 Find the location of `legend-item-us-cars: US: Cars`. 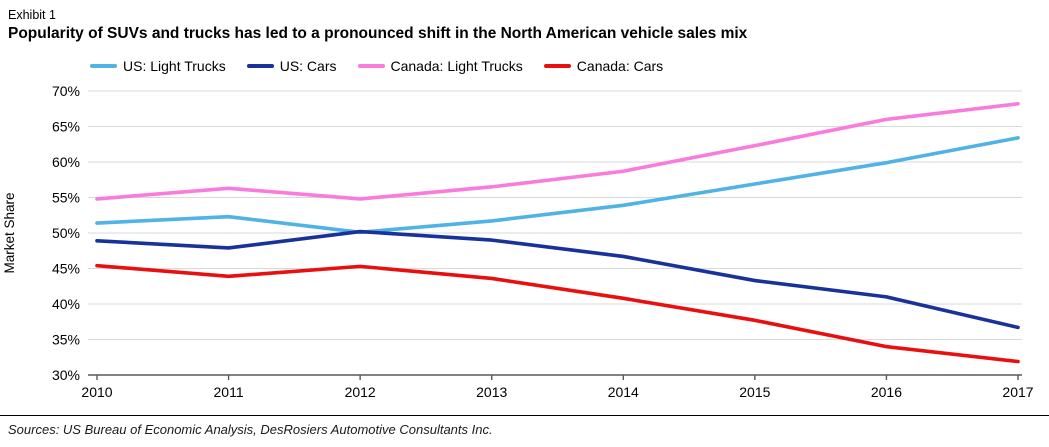

legend-item-us-cars: US: Cars is located at coordinates (291, 66).